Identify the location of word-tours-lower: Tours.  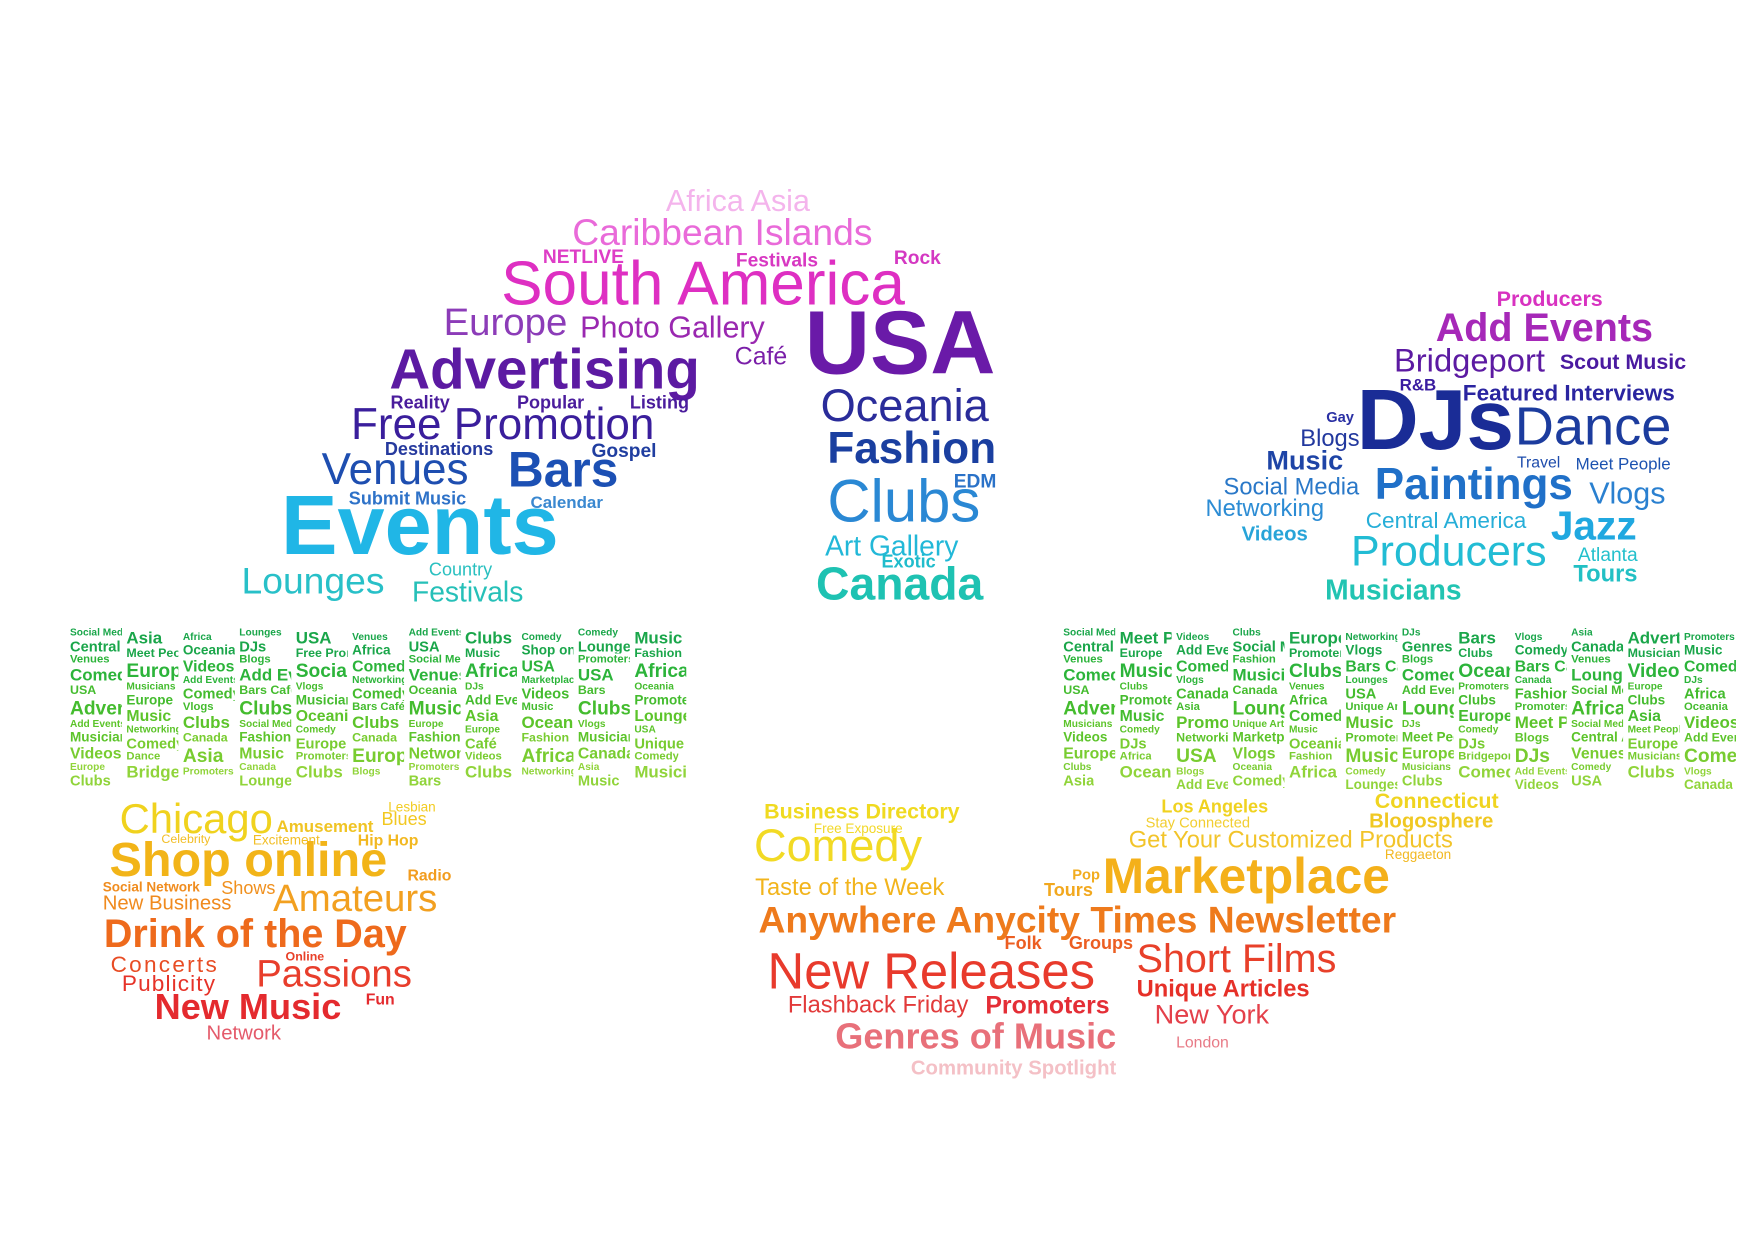
(1068, 891).